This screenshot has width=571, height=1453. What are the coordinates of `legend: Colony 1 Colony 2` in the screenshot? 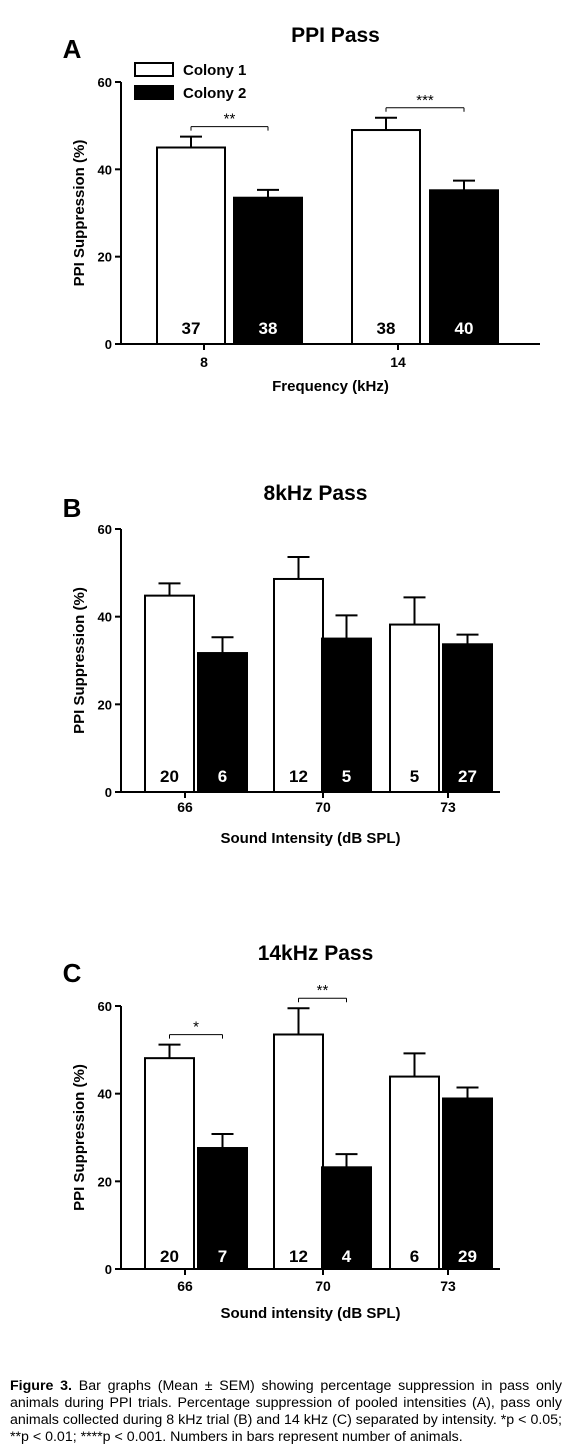 It's located at (190, 82).